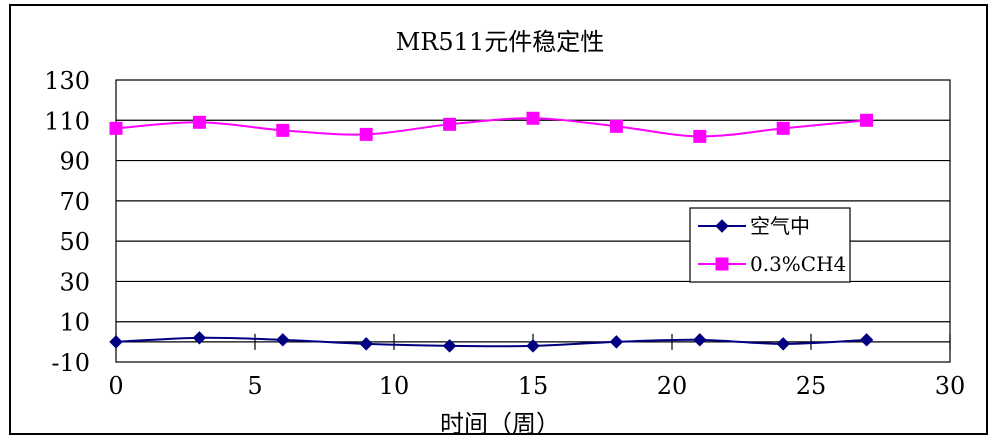 This screenshot has height=443, width=992. I want to click on legend-label-1: 空气中, so click(780, 226).